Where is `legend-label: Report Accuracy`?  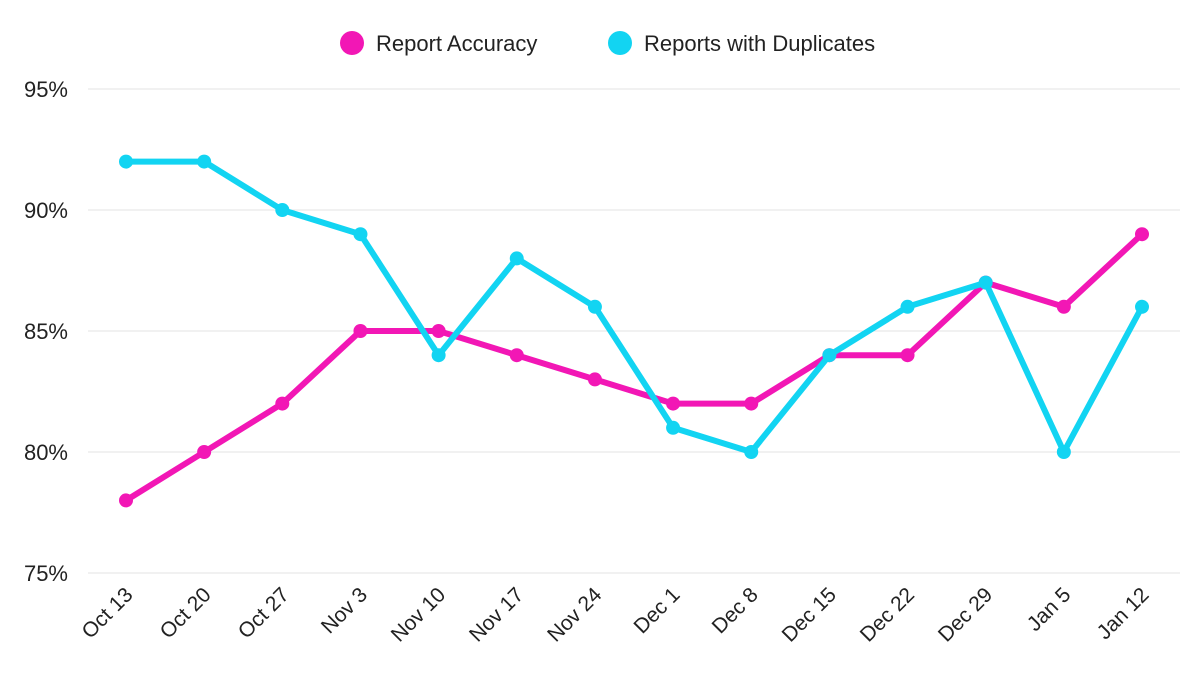 legend-label: Report Accuracy is located at coordinates (456, 43).